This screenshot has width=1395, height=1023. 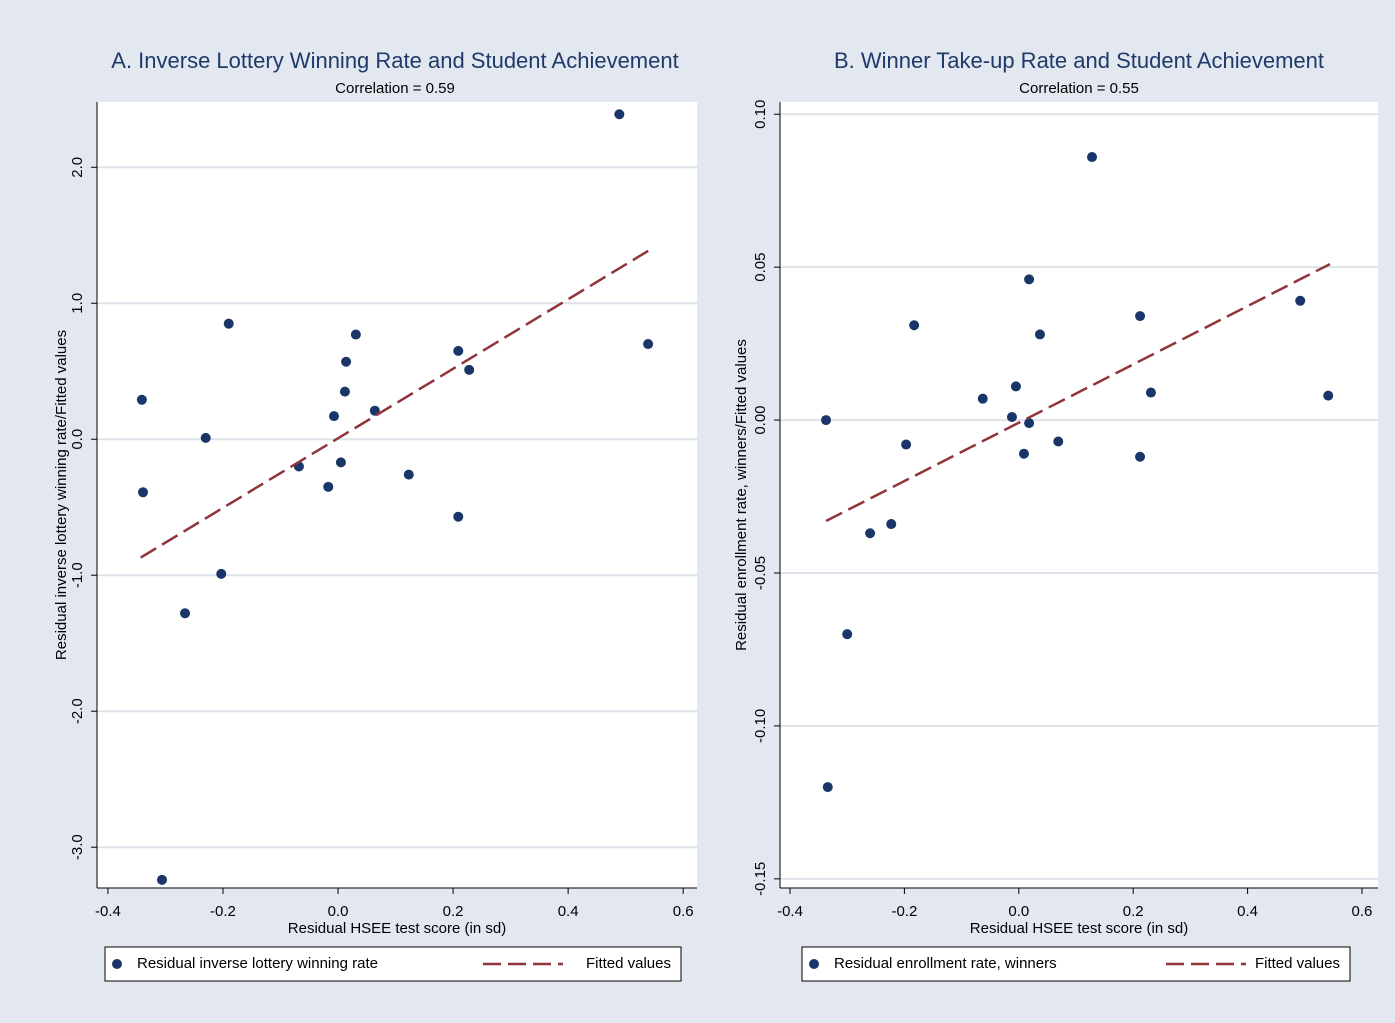 I want to click on y-tick-label: 0.00, so click(x=760, y=419).